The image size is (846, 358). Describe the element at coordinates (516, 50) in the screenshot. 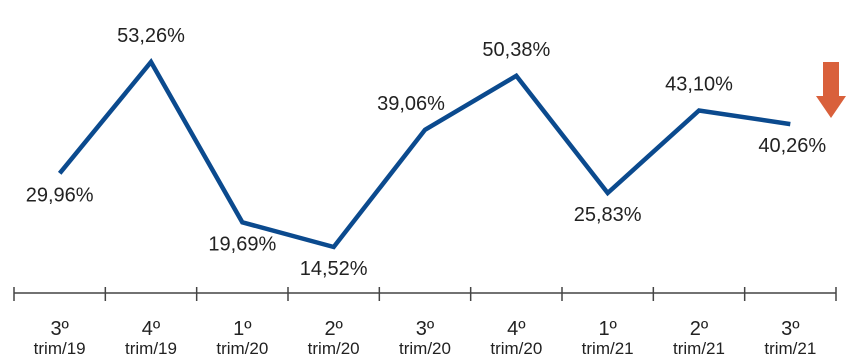

I see `data-label: 50,38%` at that location.